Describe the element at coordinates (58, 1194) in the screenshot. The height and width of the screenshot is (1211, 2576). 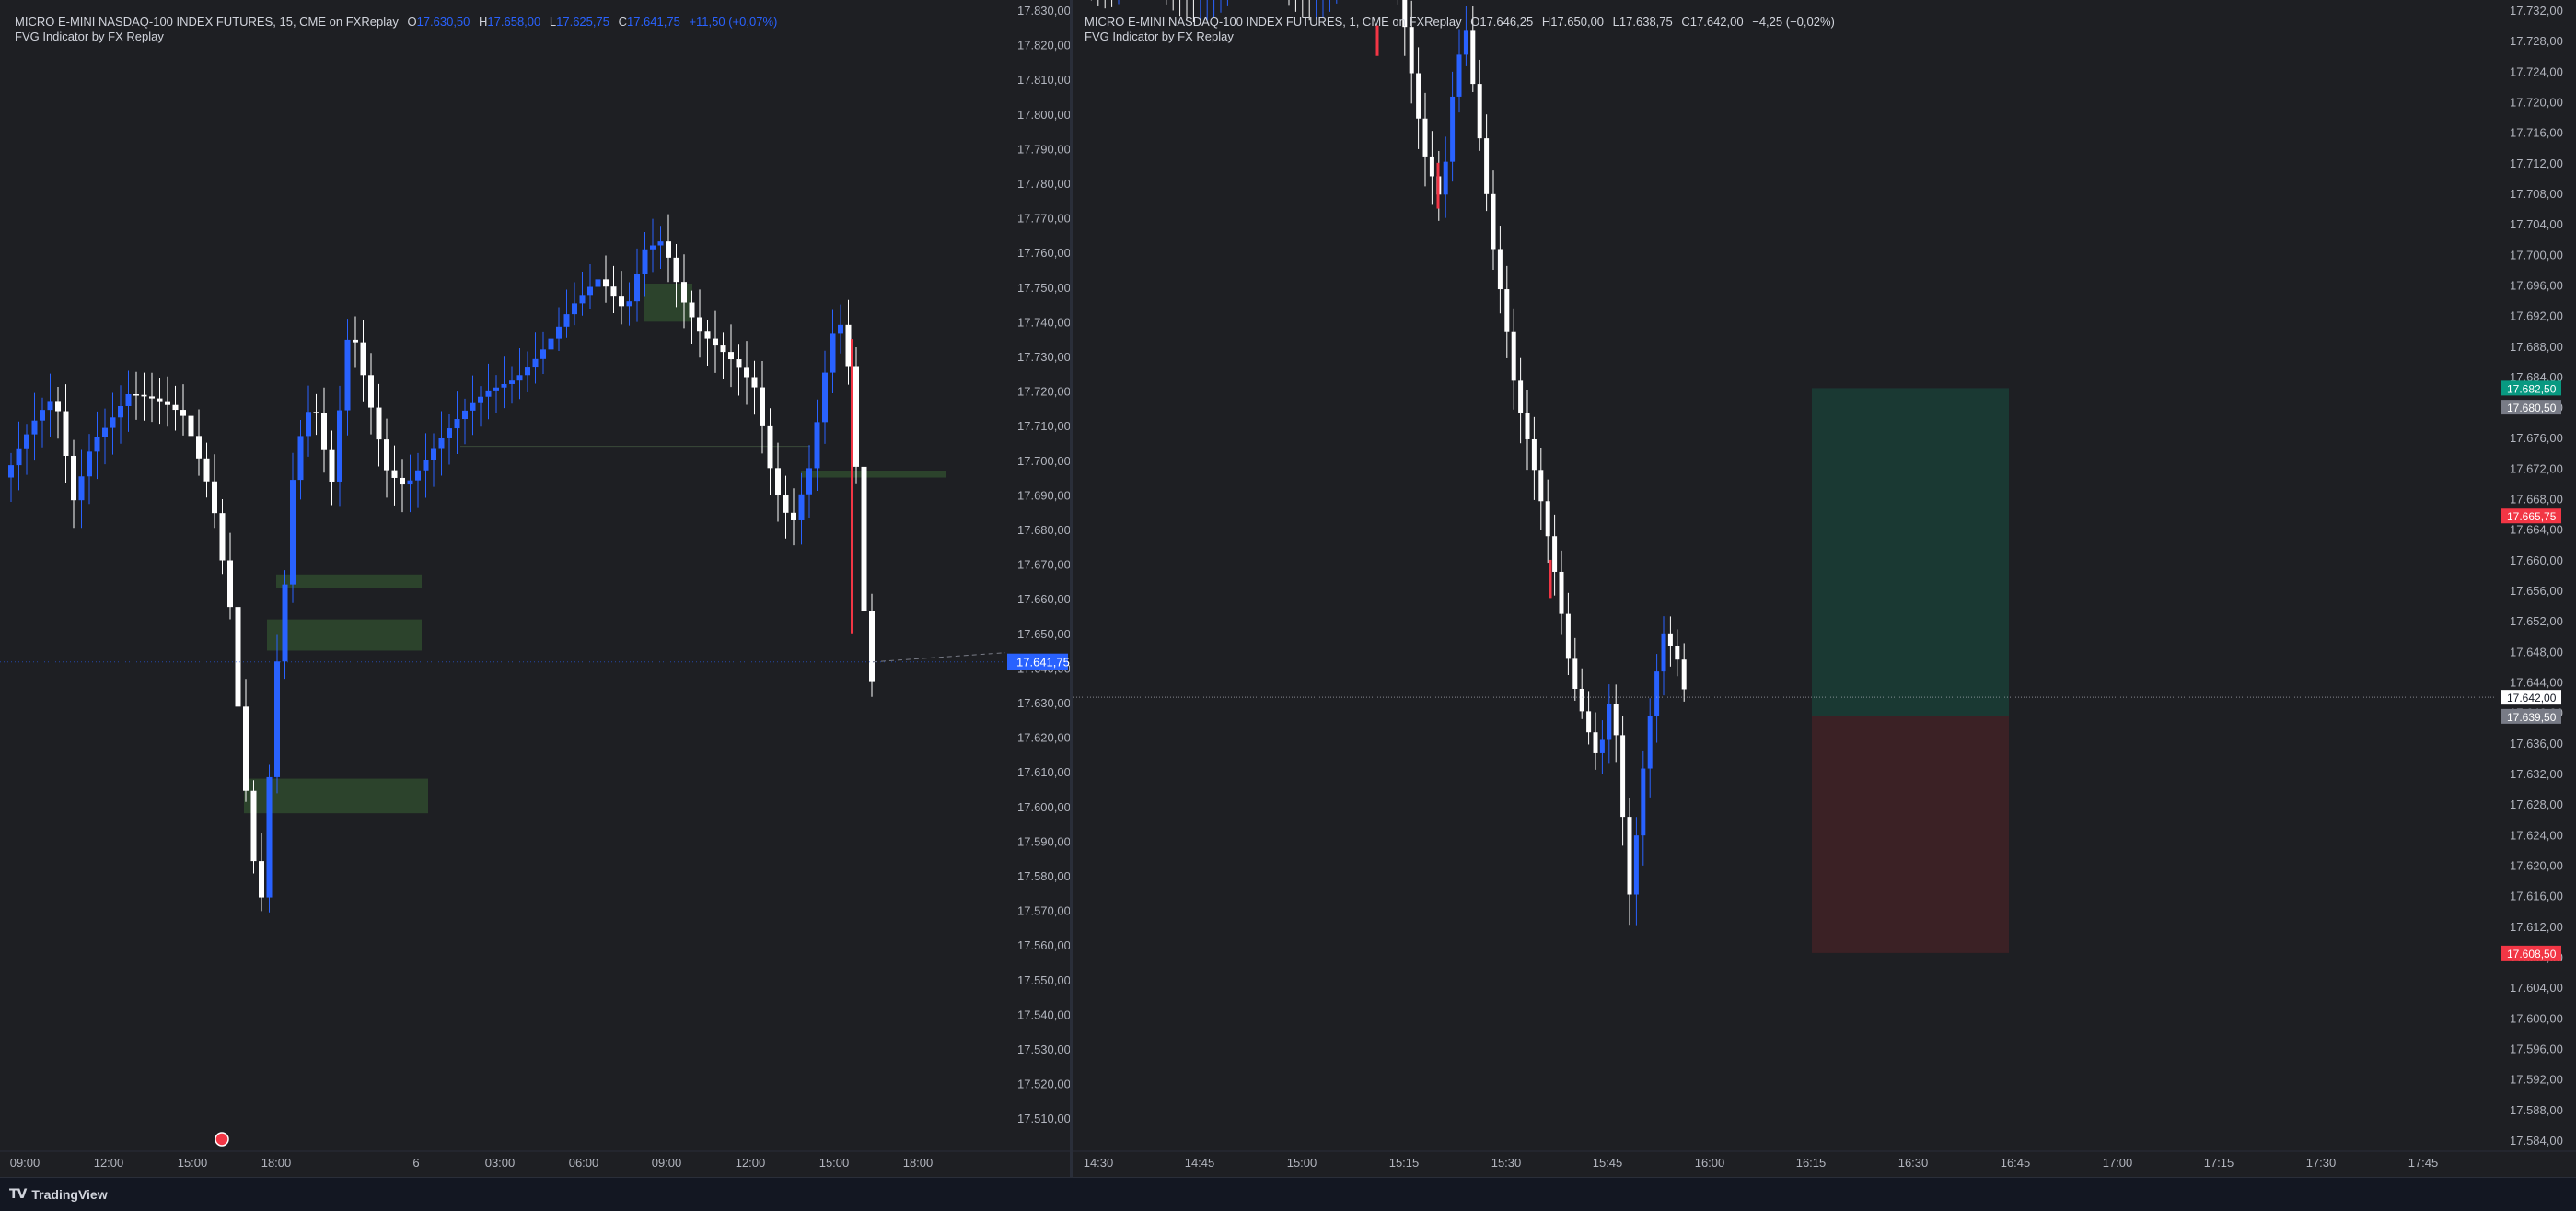
I see `tradingview-logo: TV TradingView` at that location.